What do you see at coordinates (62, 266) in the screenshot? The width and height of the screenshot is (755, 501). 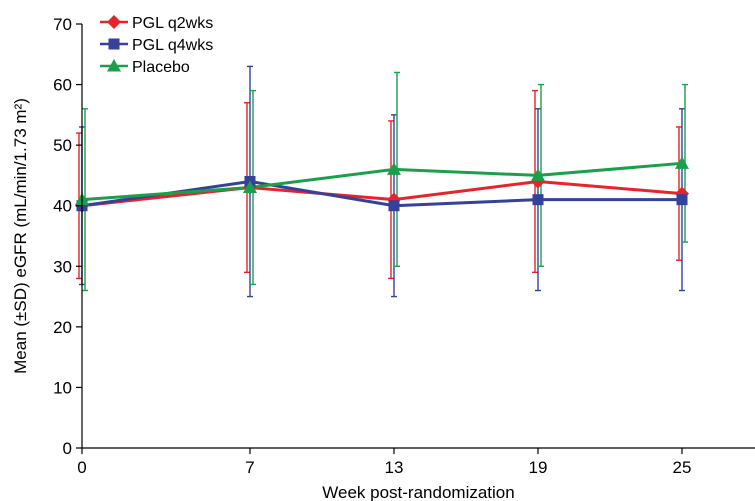 I see `y-tick-label: 30` at bounding box center [62, 266].